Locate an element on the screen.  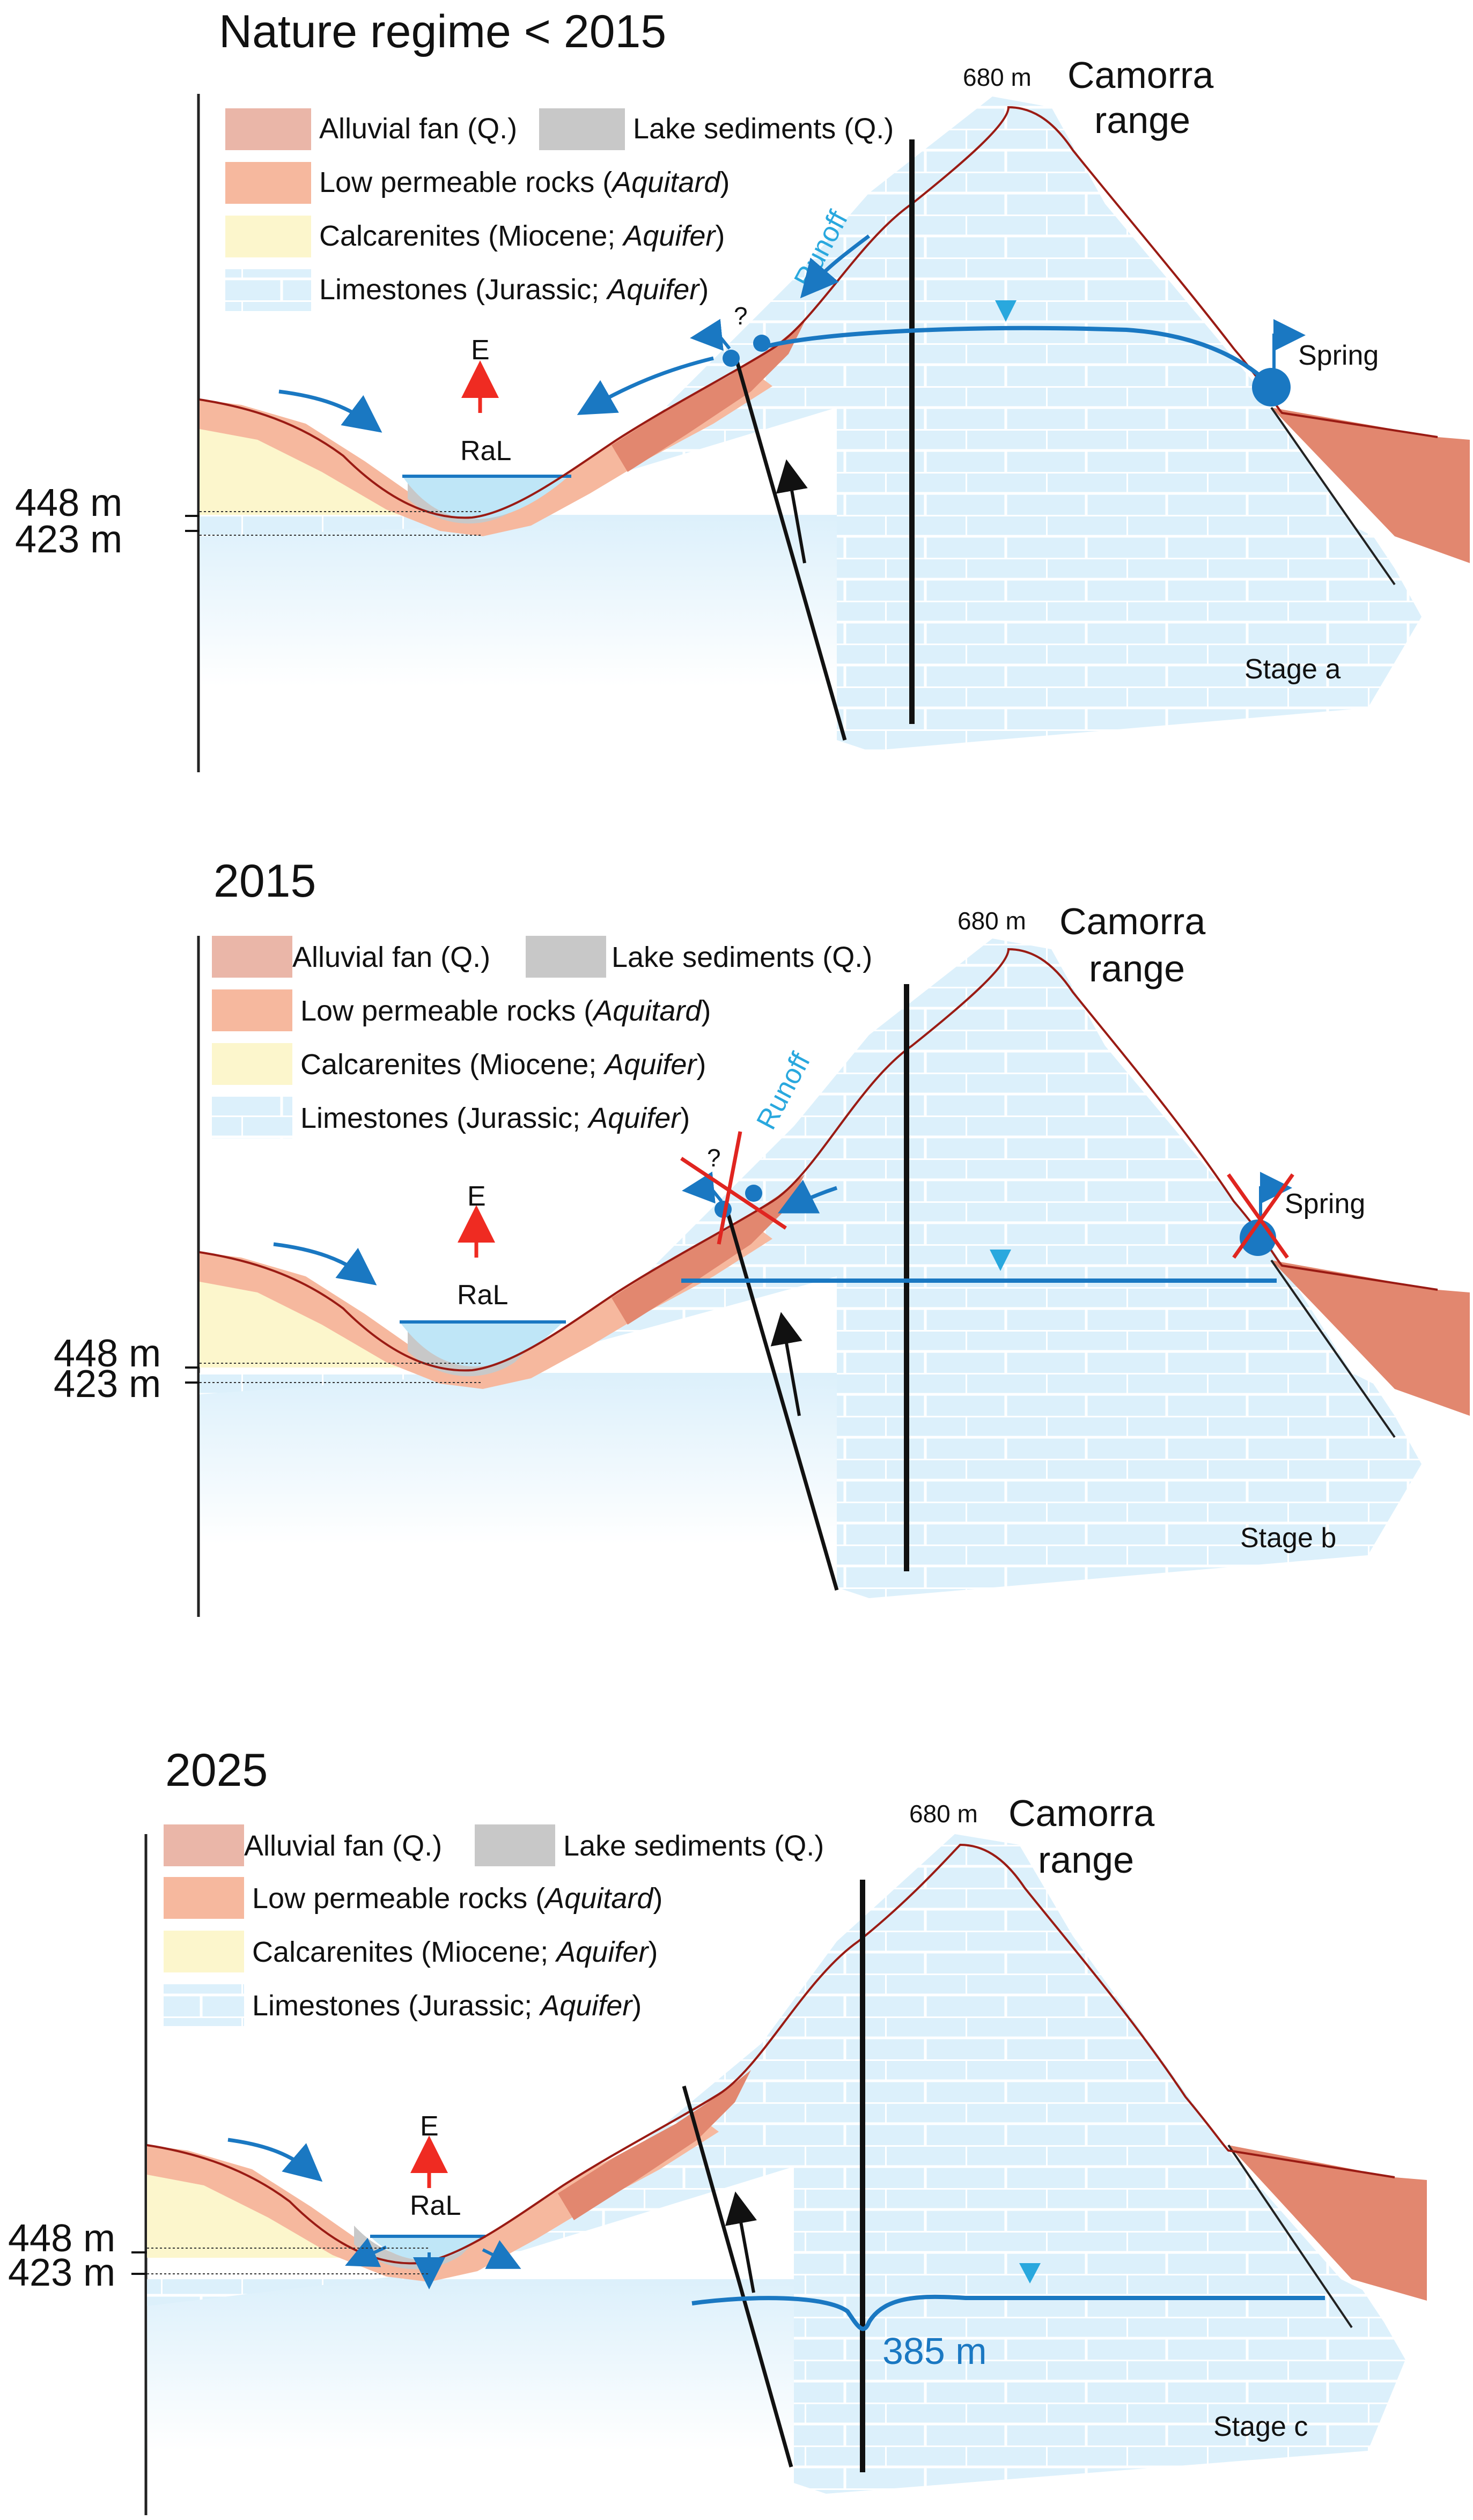
stage-label: Stage a is located at coordinates (1293, 669).